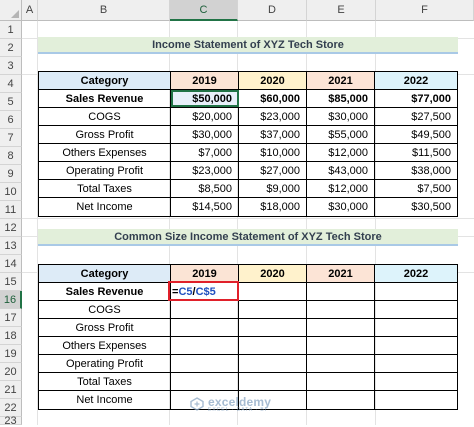 The width and height of the screenshot is (474, 427). What do you see at coordinates (273, 170) in the screenshot?
I see `value-cell: $27,000` at bounding box center [273, 170].